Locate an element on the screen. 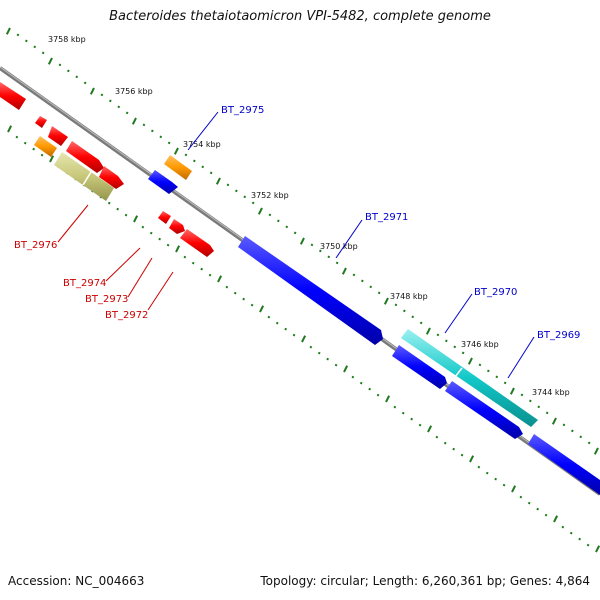 This screenshot has width=600, height=600. scale-label: 3744 kbp is located at coordinates (551, 392).